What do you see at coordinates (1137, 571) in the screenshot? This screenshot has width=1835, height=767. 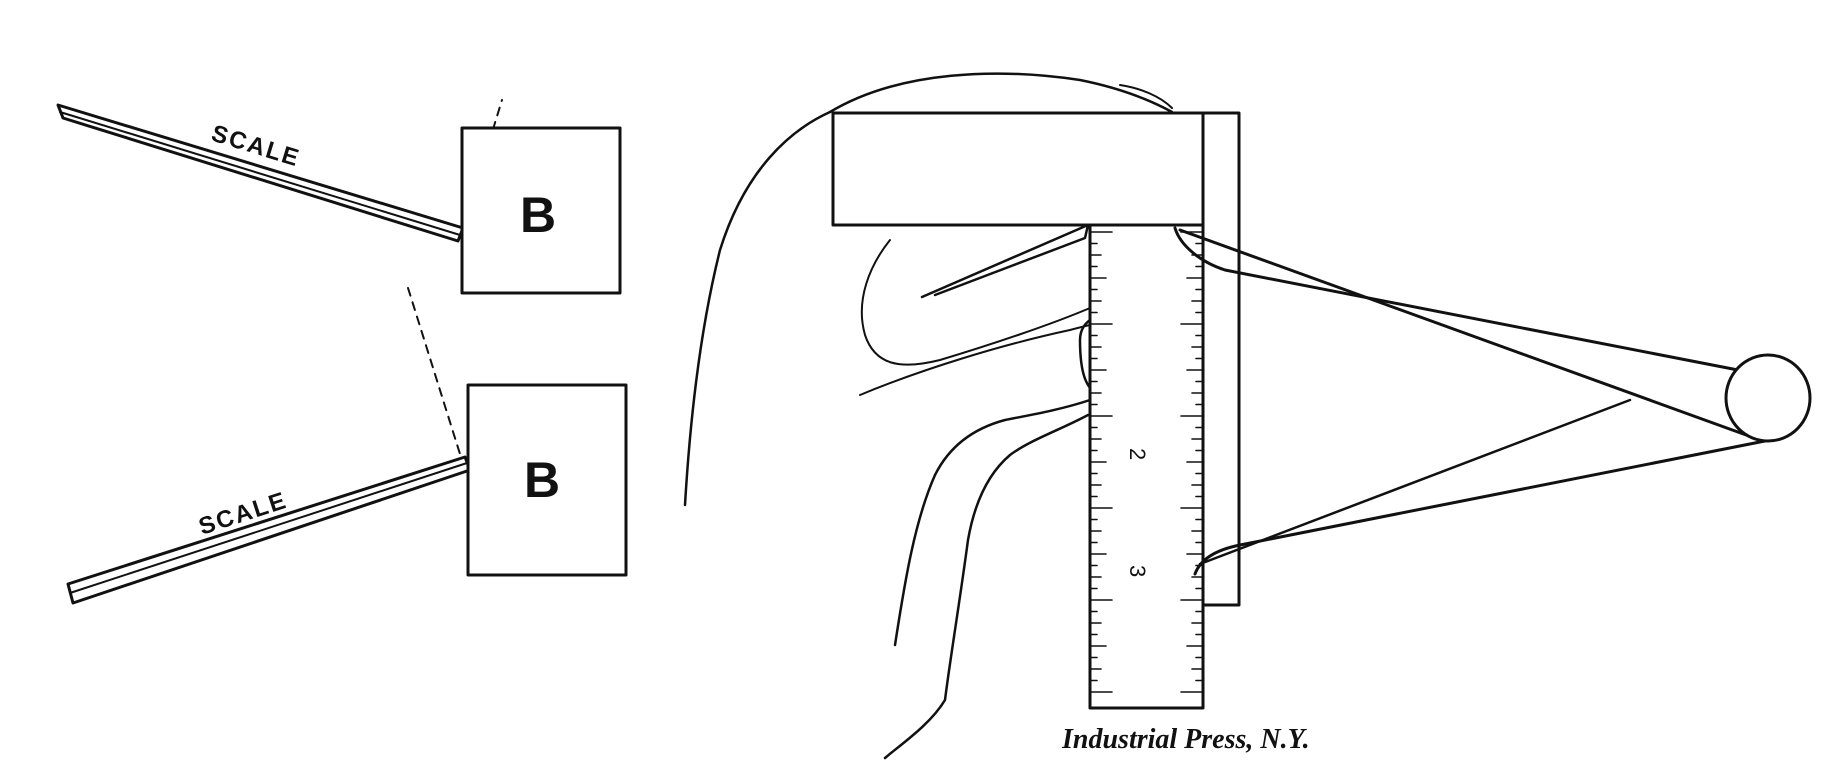 I see `rule-number-3: 3` at bounding box center [1137, 571].